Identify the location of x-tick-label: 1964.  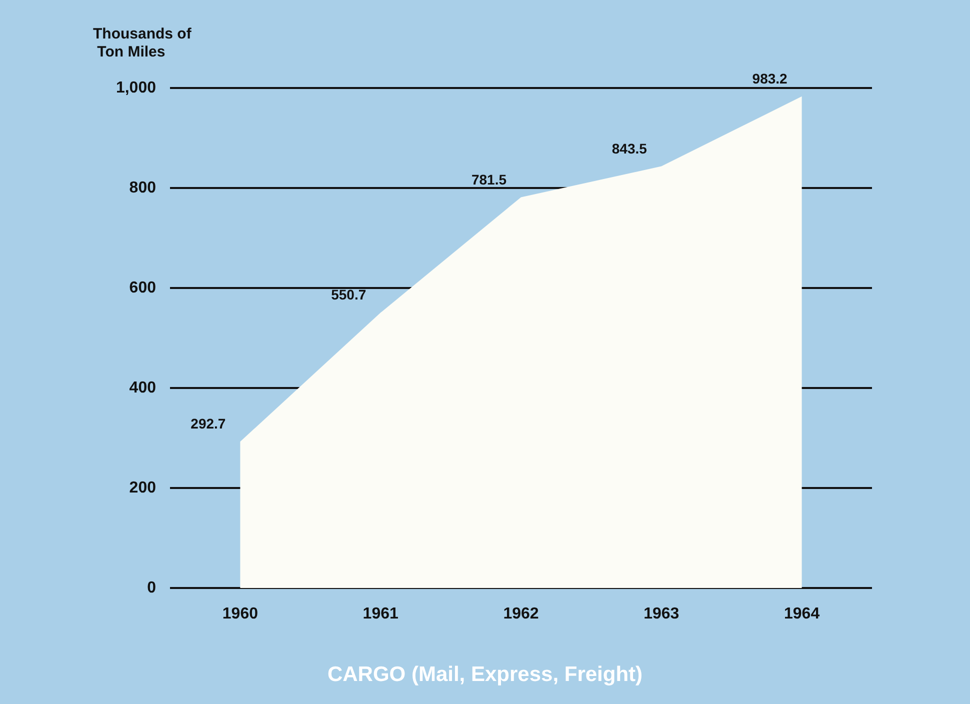
(802, 614).